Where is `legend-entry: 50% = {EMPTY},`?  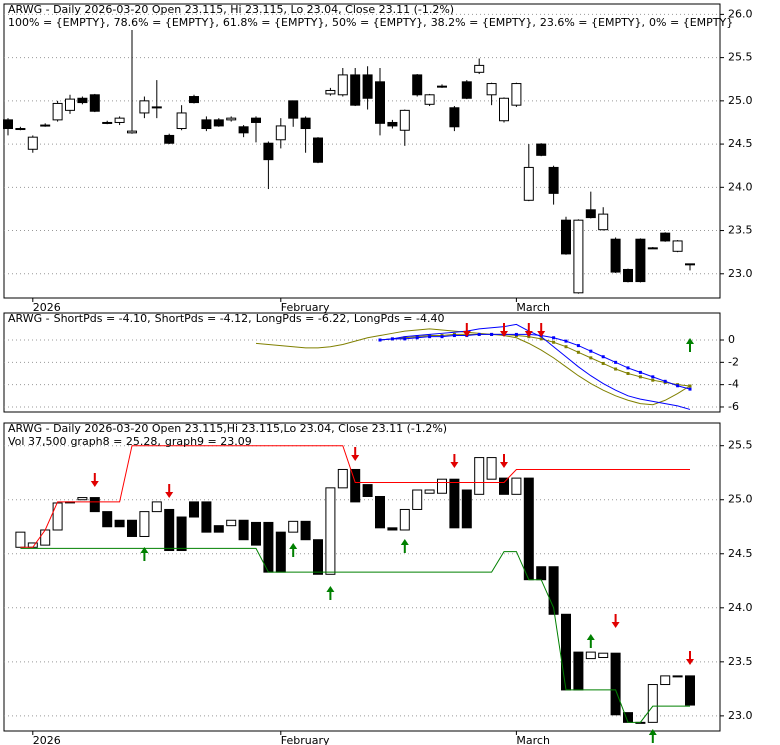 legend-entry: 50% = {EMPTY}, is located at coordinates (379, 22).